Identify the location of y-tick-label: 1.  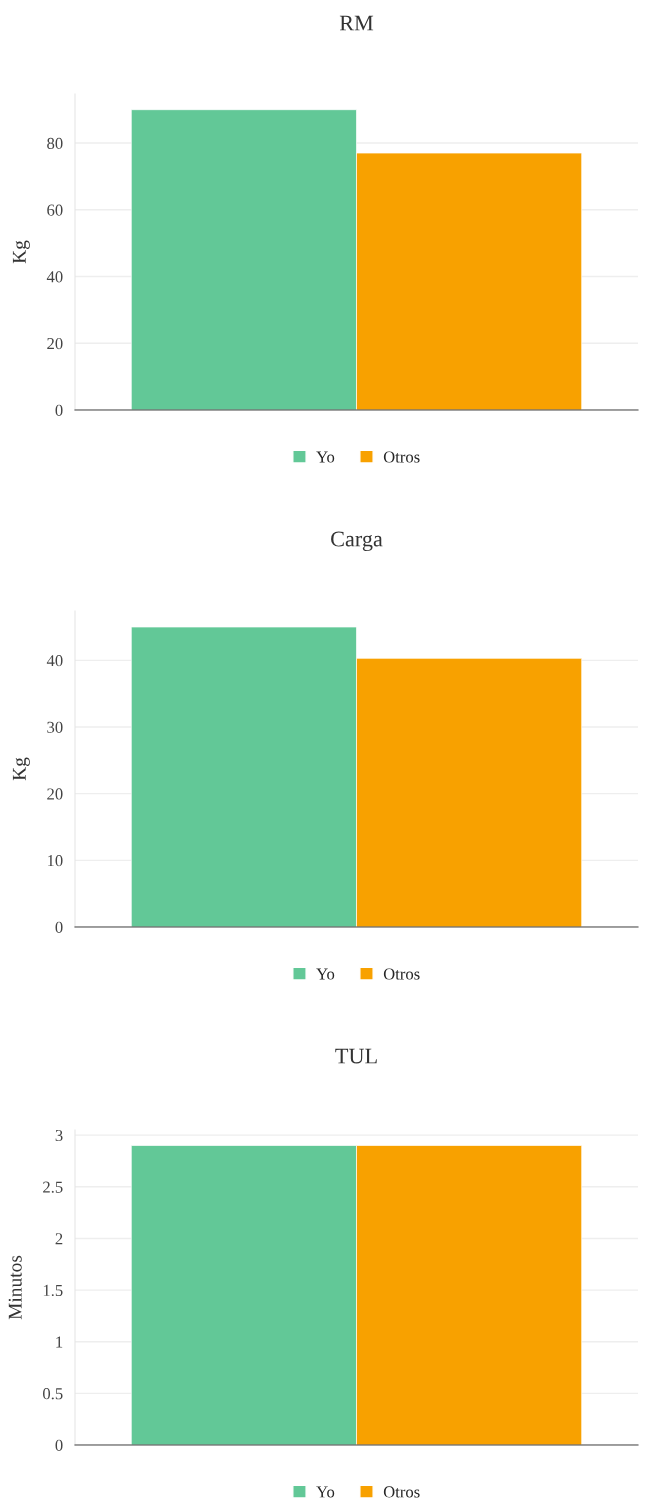
(59, 1342).